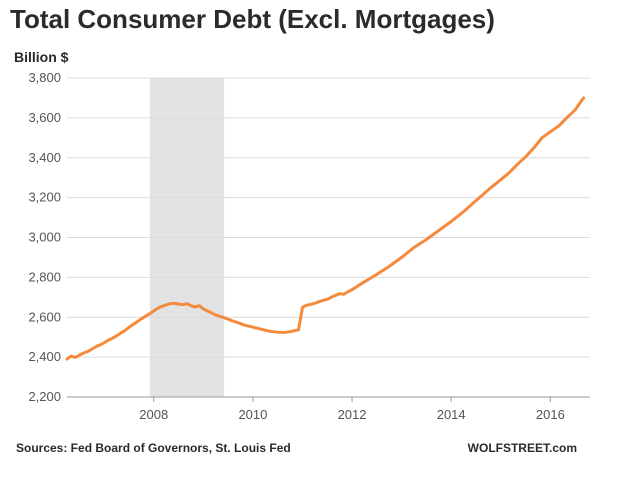  What do you see at coordinates (44, 396) in the screenshot?
I see `y-tick-label: 2,200` at bounding box center [44, 396].